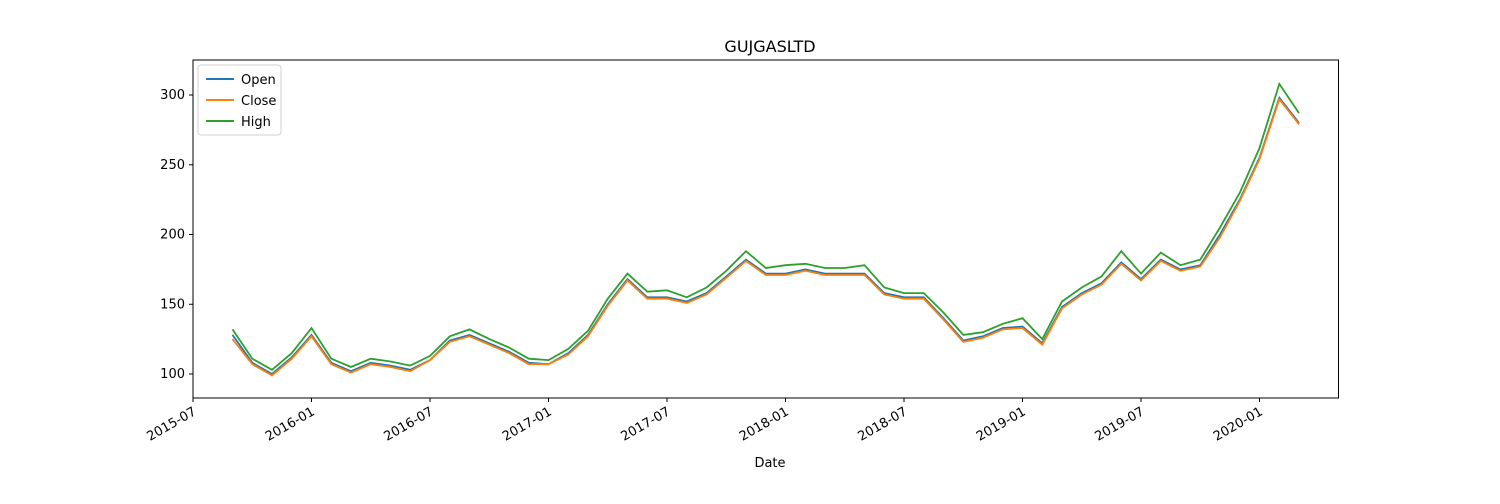 Image resolution: width=1500 pixels, height=504 pixels. Describe the element at coordinates (408, 424) in the screenshot. I see `x-tick-label: 2016-07` at that location.